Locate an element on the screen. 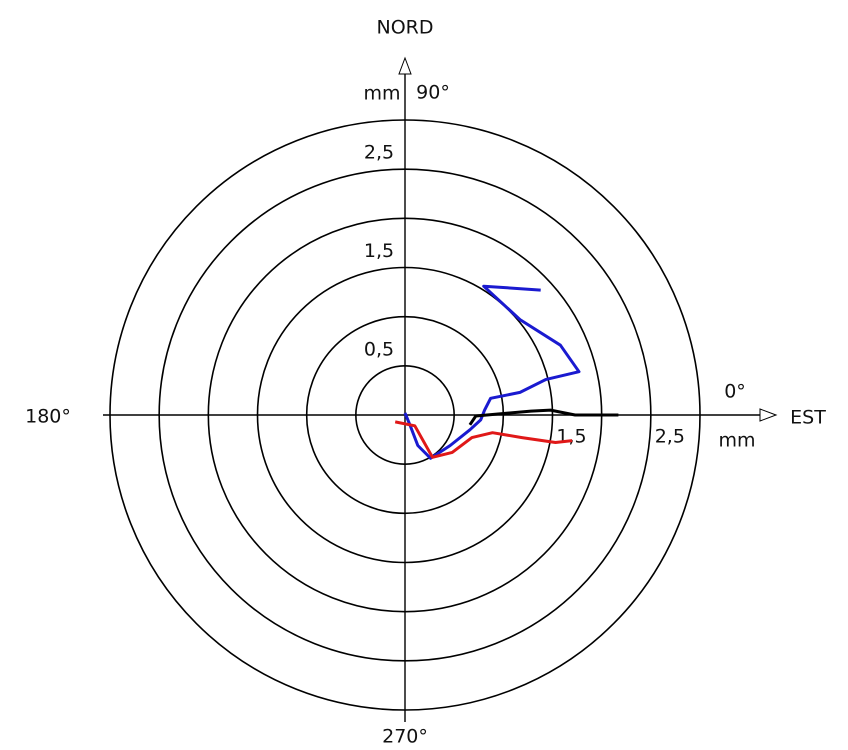  angle-label: 0° is located at coordinates (735, 392).